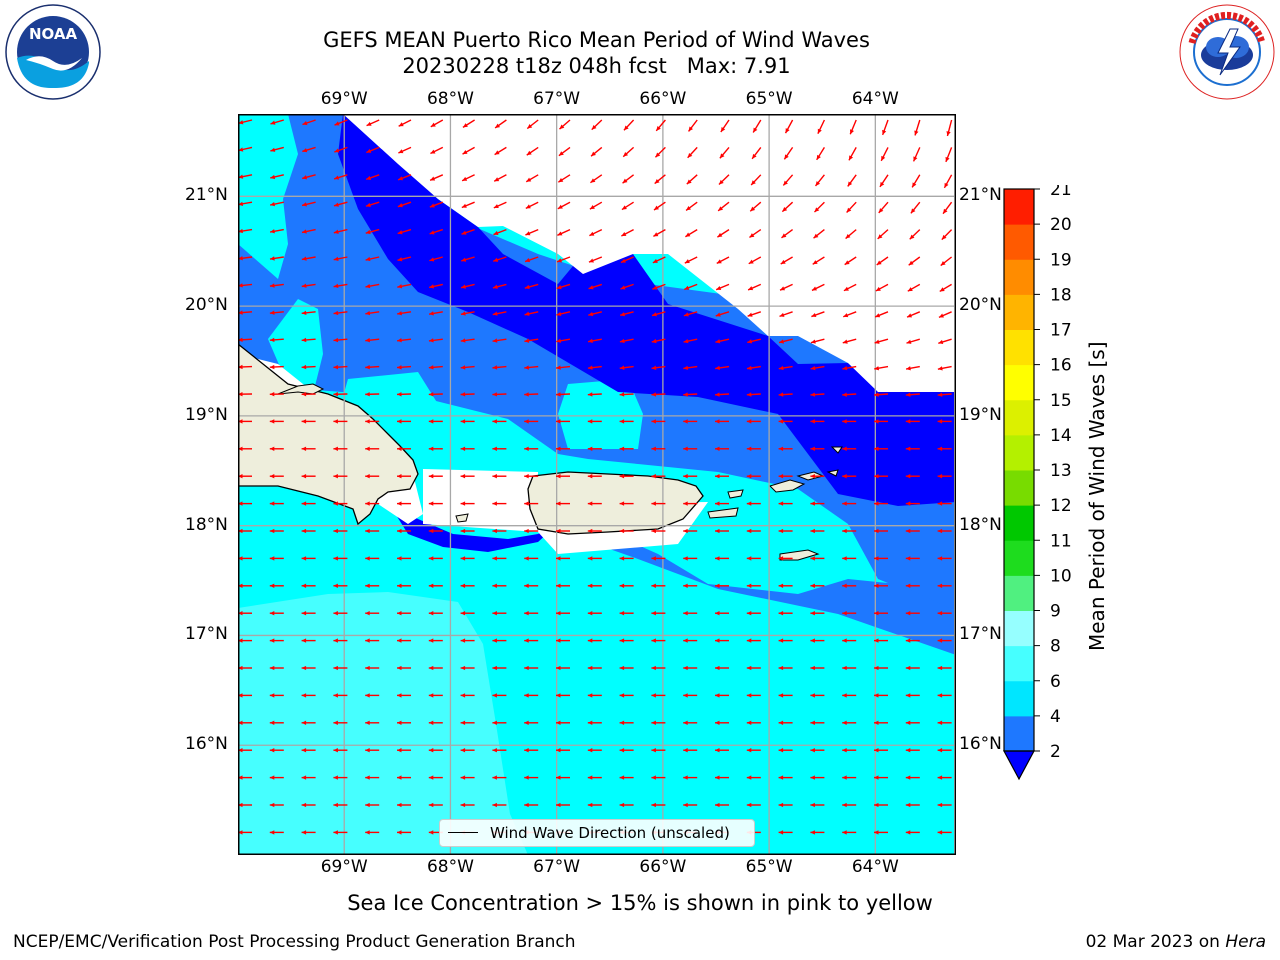 Image resolution: width=1280 pixels, height=960 pixels. I want to click on colorbar-tick-label: 10, so click(1061, 576).